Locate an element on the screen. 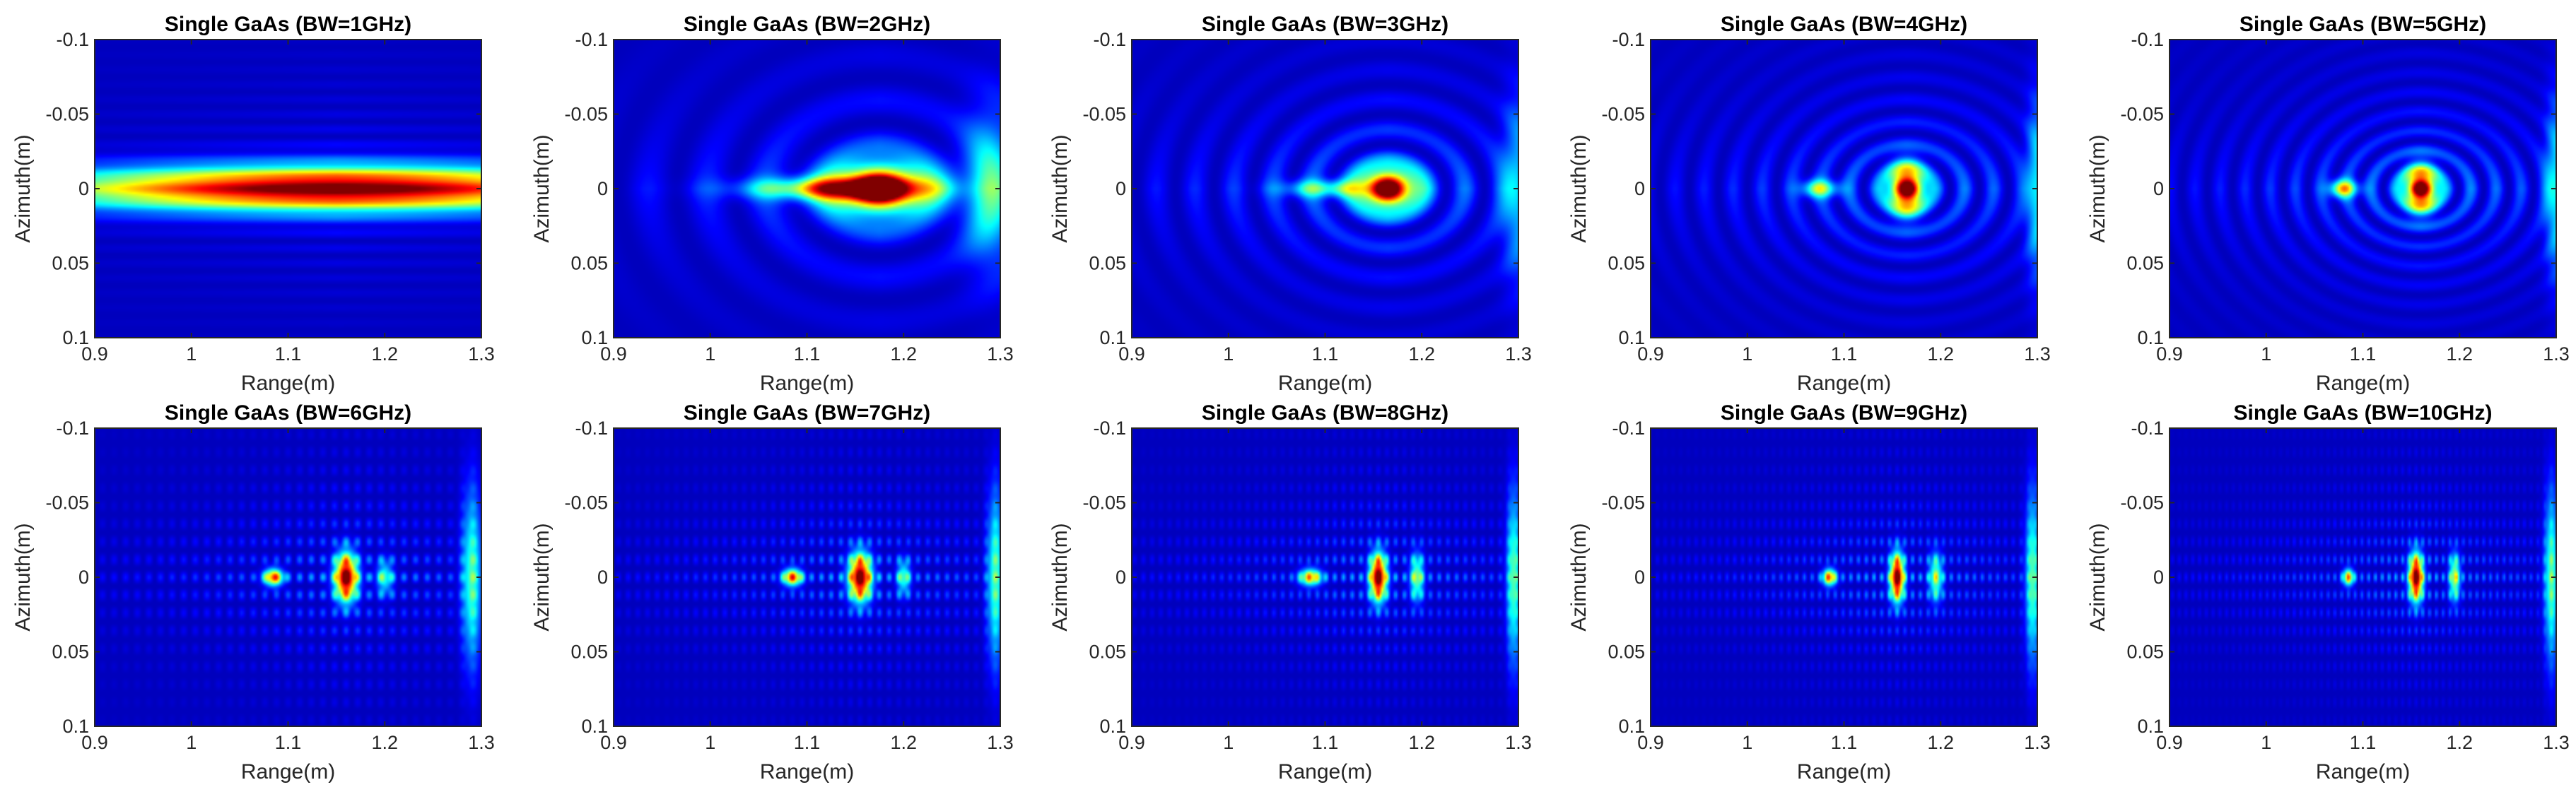  panel-title: Single GaAs (BW=1GHz) is located at coordinates (288, 24).